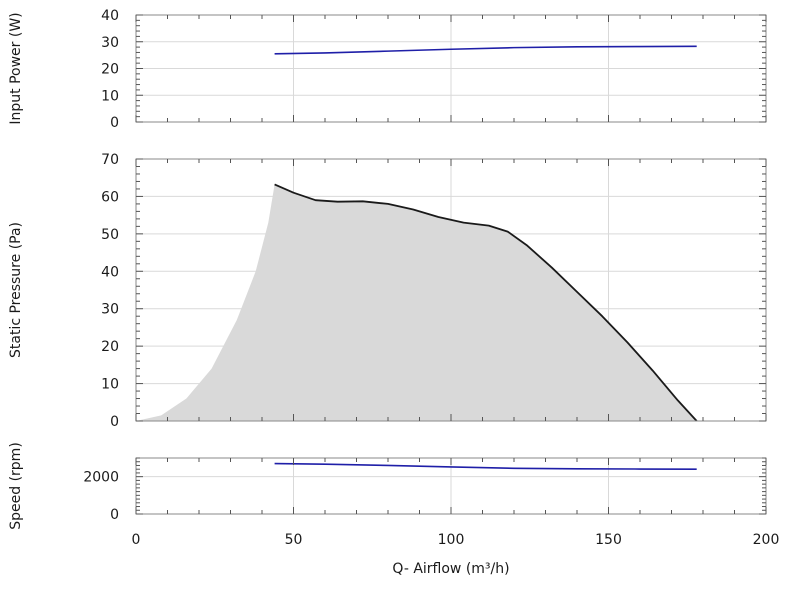 The image size is (800, 589). I want to click on power-y-axis-title: Input Power (W), so click(16, 68).